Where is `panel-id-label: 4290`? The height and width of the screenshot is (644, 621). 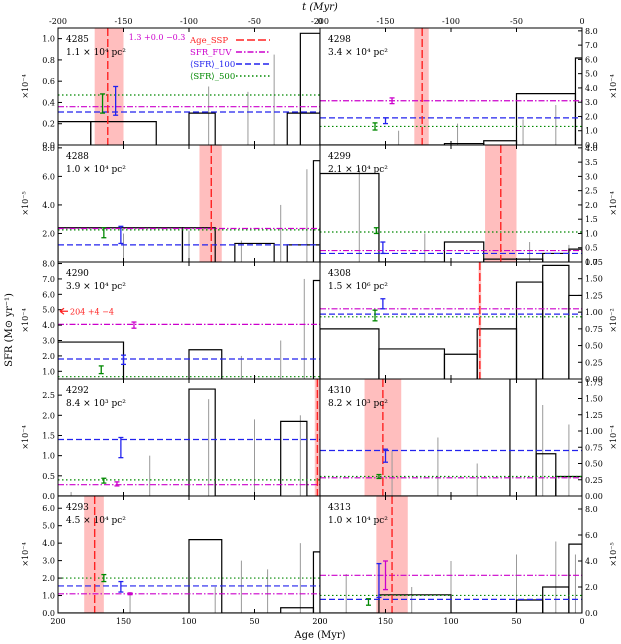
panel-id-label: 4290 is located at coordinates (77, 274).